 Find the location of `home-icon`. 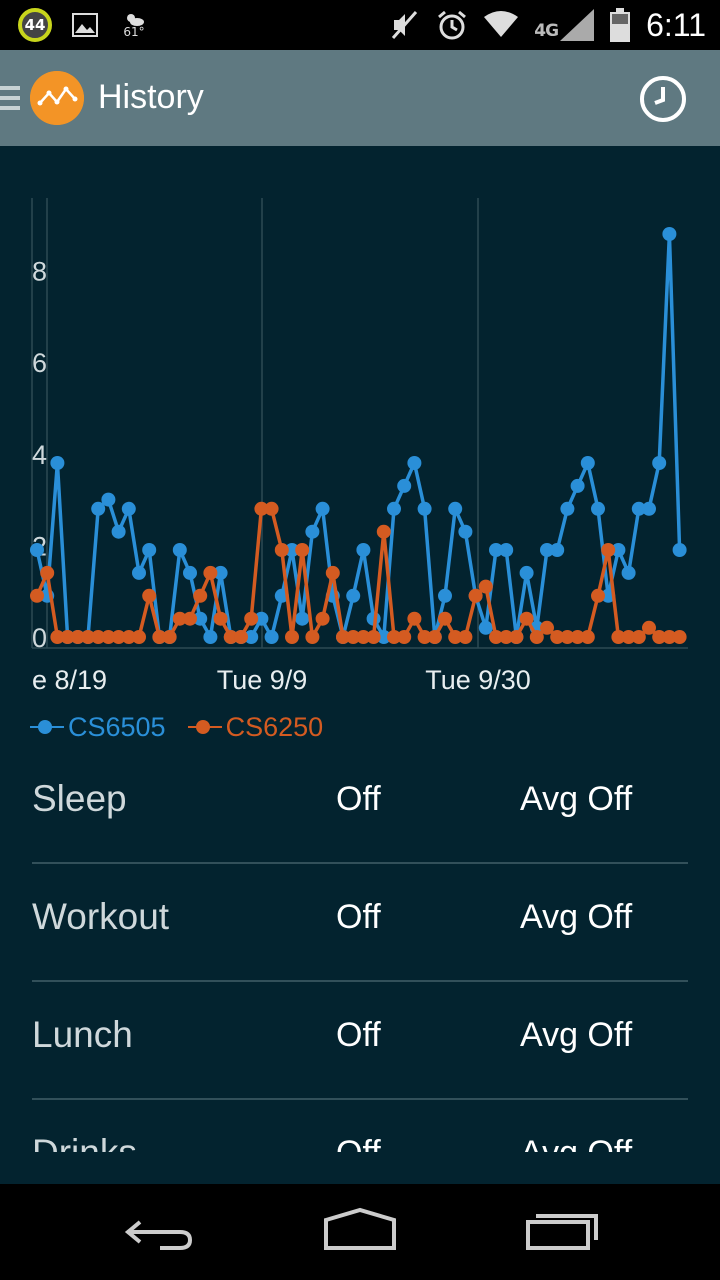

home-icon is located at coordinates (360, 1232).